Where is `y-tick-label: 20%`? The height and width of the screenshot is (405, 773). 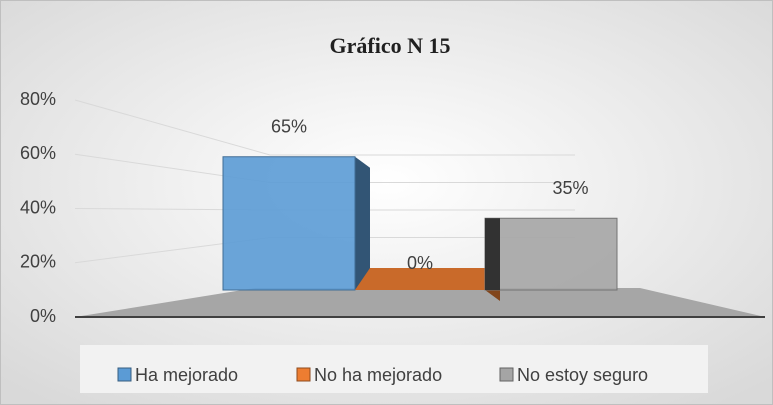 y-tick-label: 20% is located at coordinates (38, 262).